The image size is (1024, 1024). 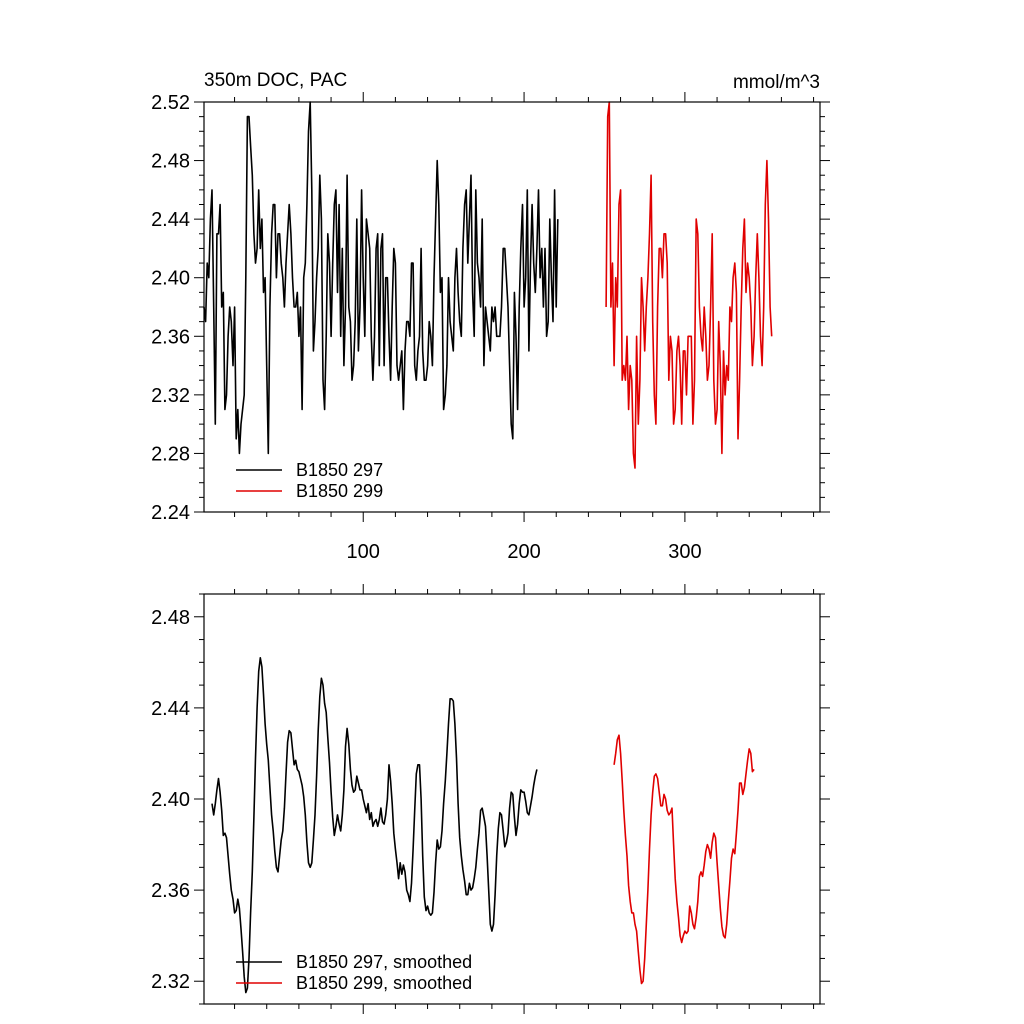 What do you see at coordinates (523, 552) in the screenshot?
I see `top-x-tick-label: 200` at bounding box center [523, 552].